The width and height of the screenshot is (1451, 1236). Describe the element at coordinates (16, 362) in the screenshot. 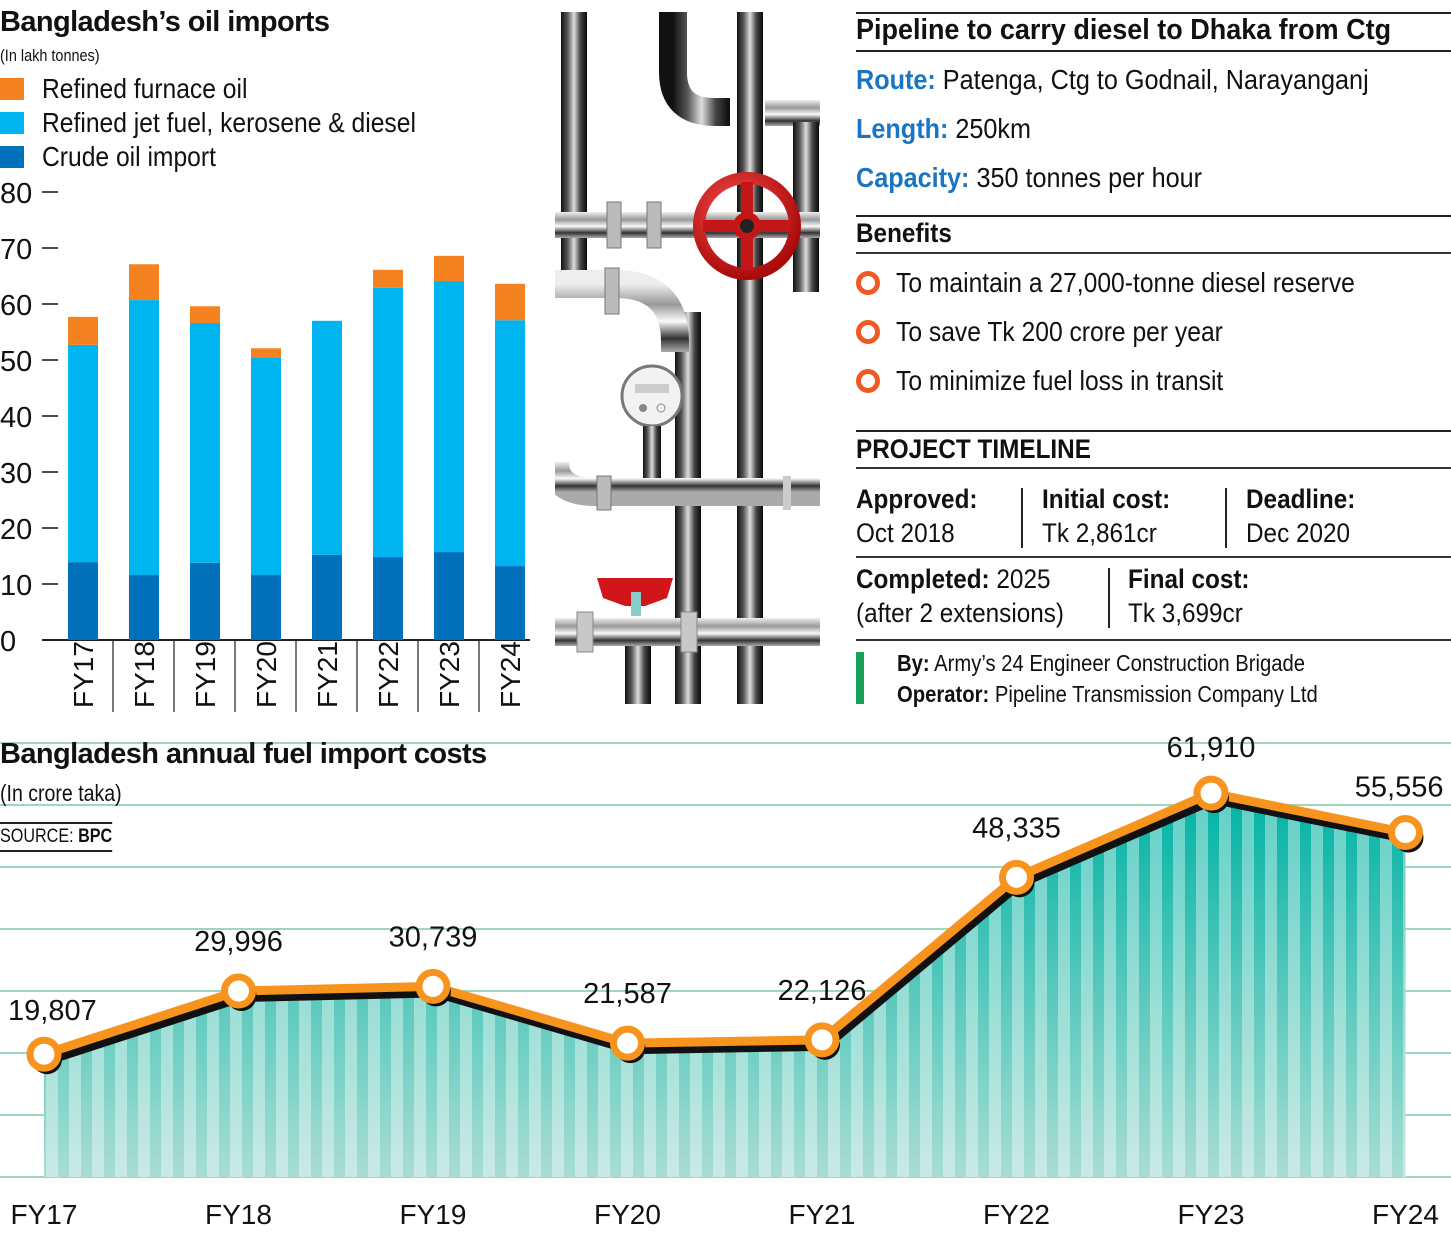

I see `y-tick-label: 50` at that location.